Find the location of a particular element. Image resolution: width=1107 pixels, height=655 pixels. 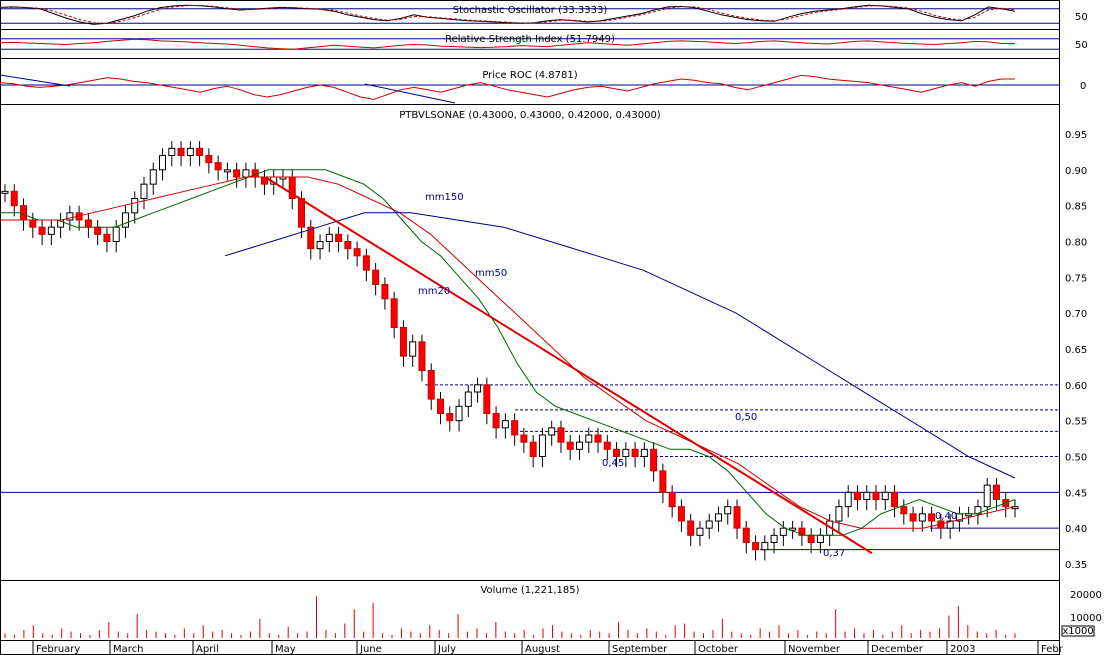

month-label: December is located at coordinates (897, 649).